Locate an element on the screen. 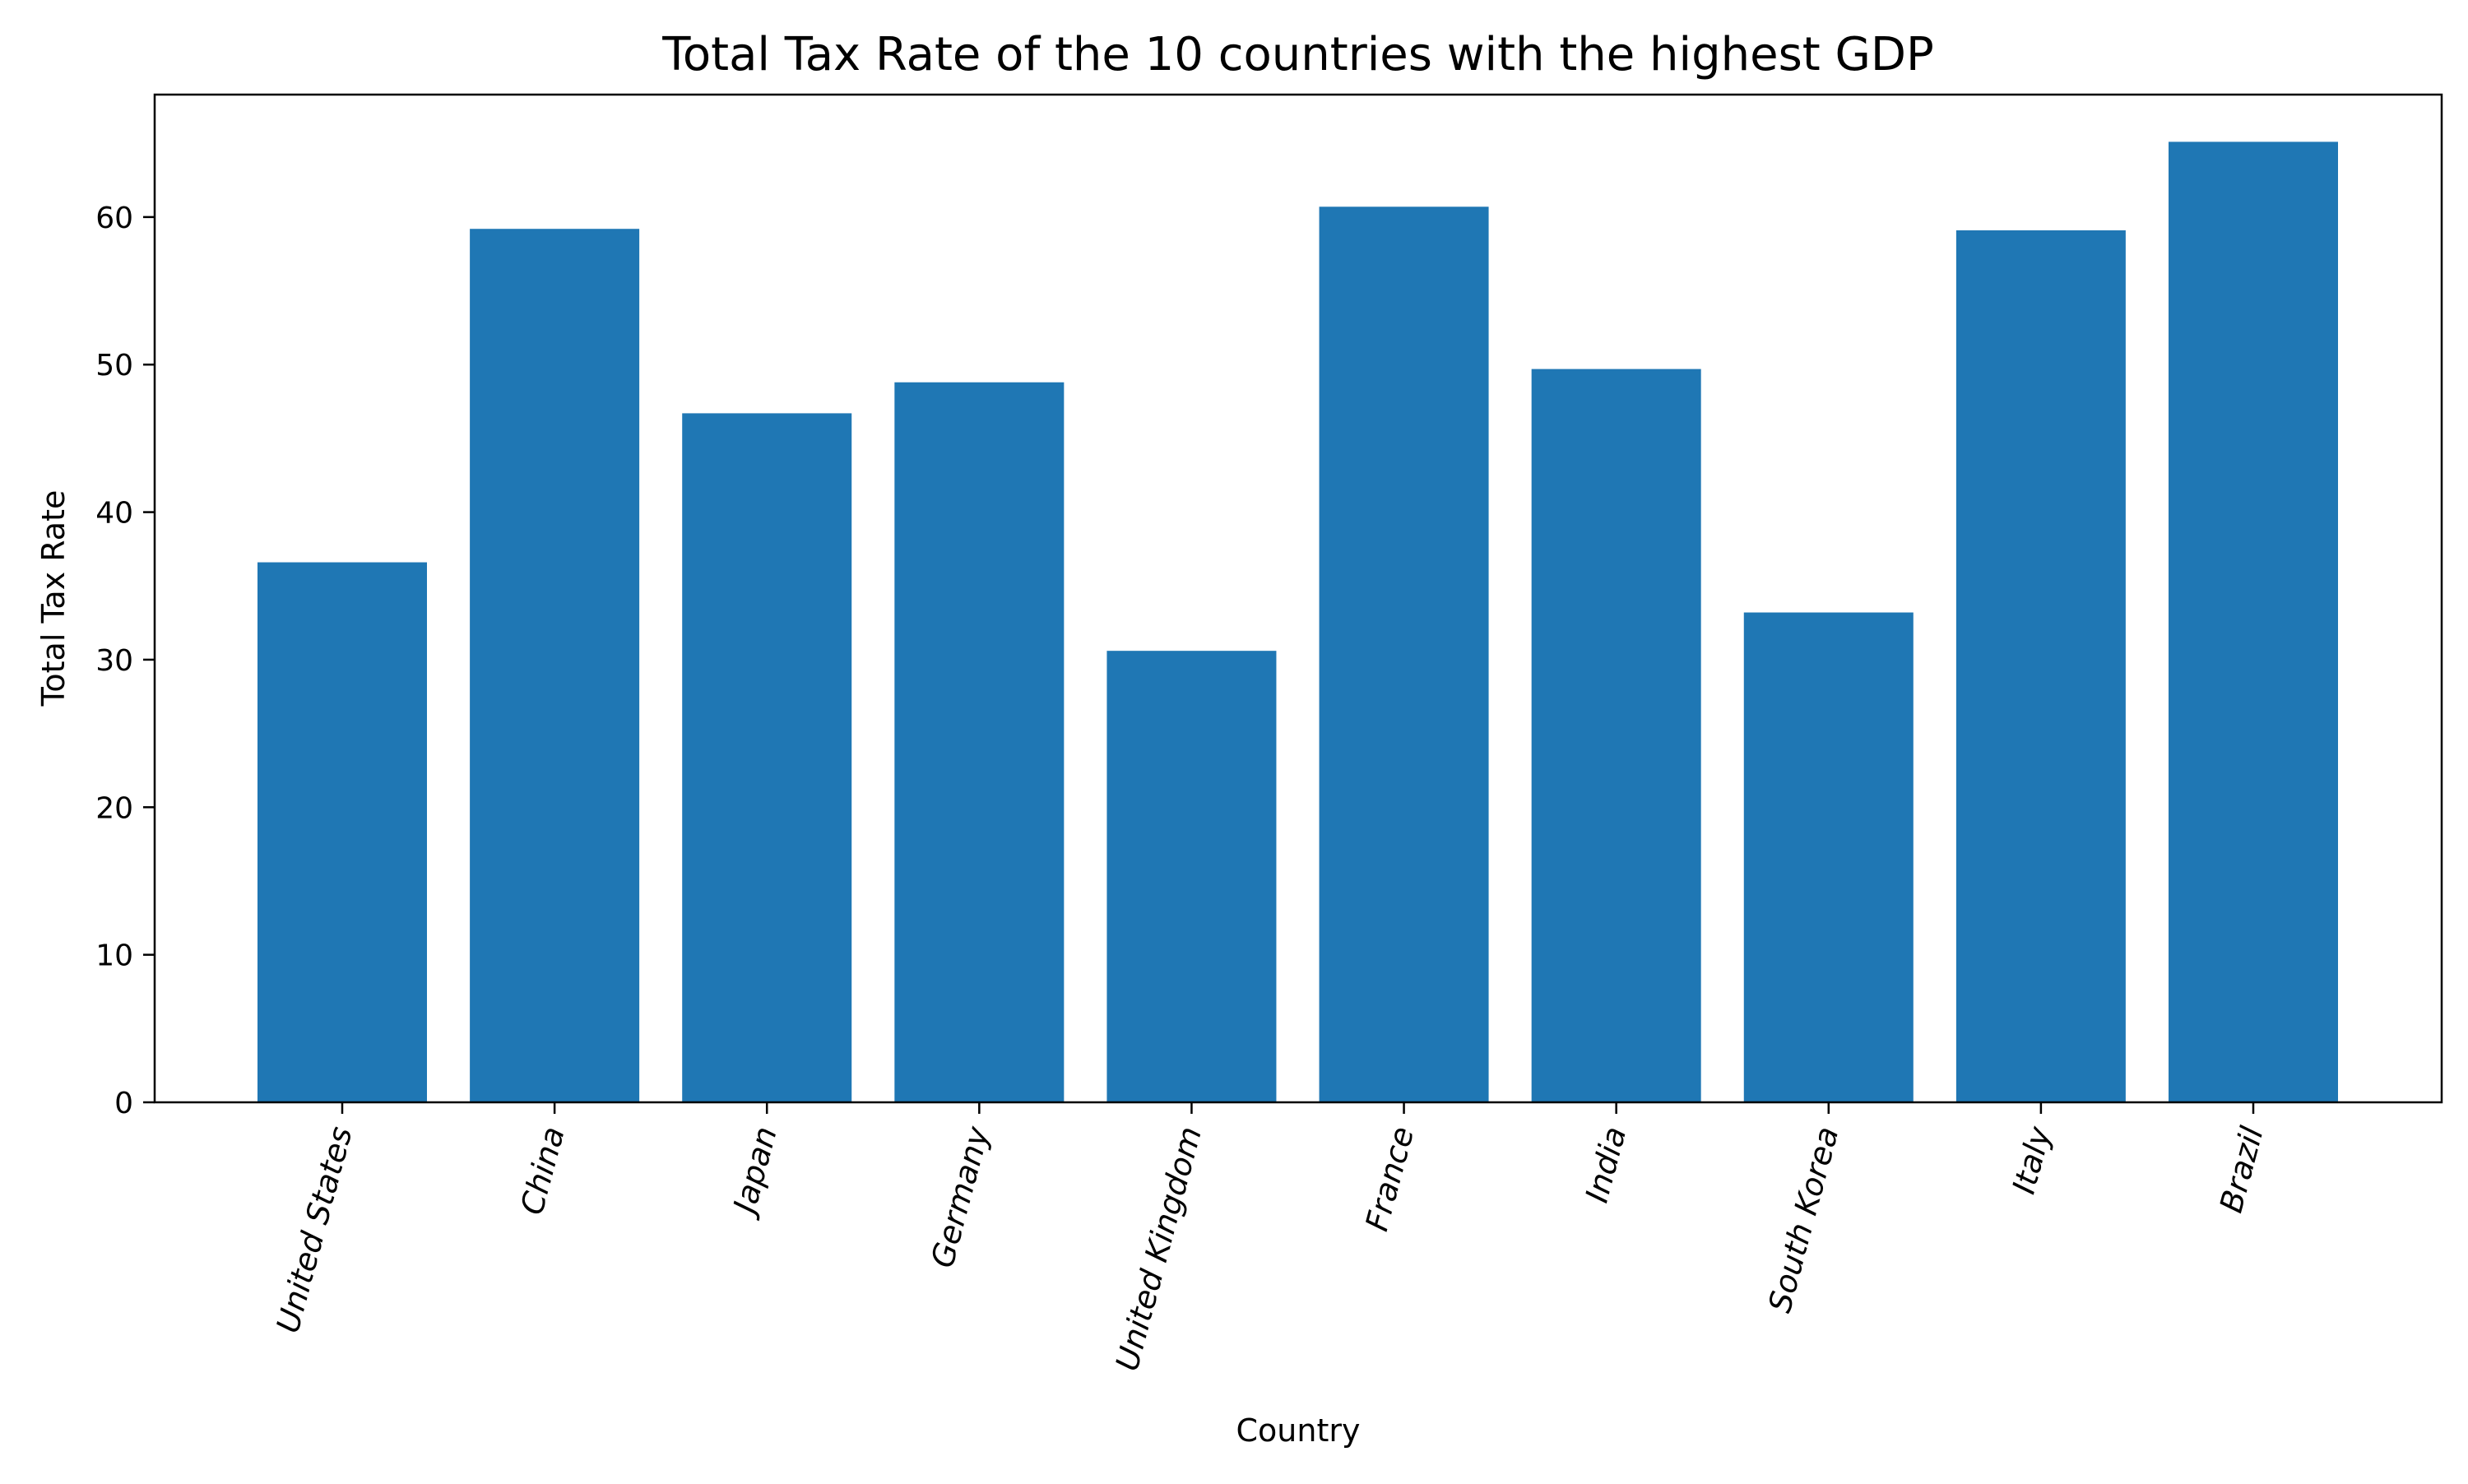  x-tick-label: Germany is located at coordinates (960, 1196).